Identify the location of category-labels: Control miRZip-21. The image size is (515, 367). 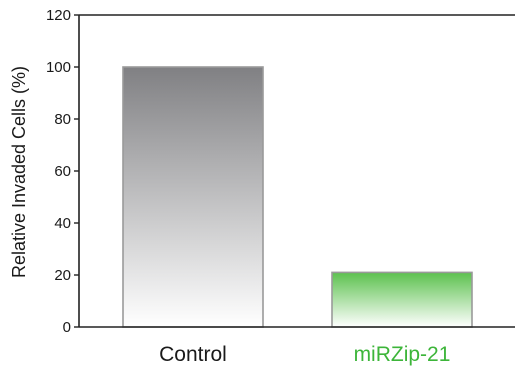
(304, 354).